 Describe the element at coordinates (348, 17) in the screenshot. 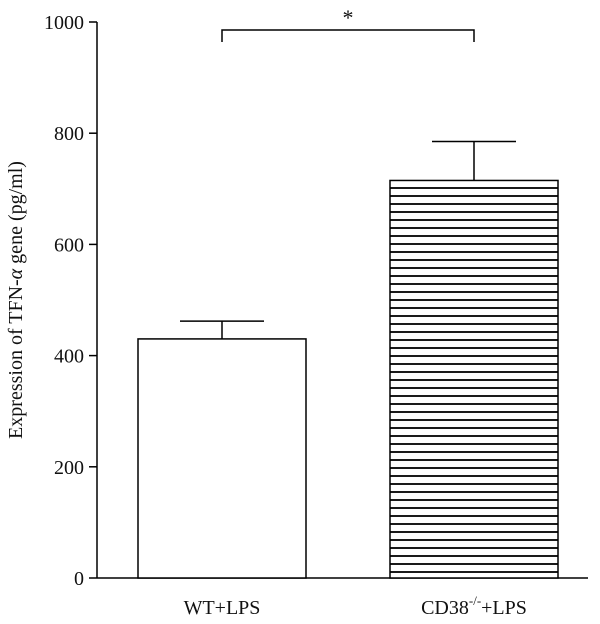

I see `significance-star: *` at that location.